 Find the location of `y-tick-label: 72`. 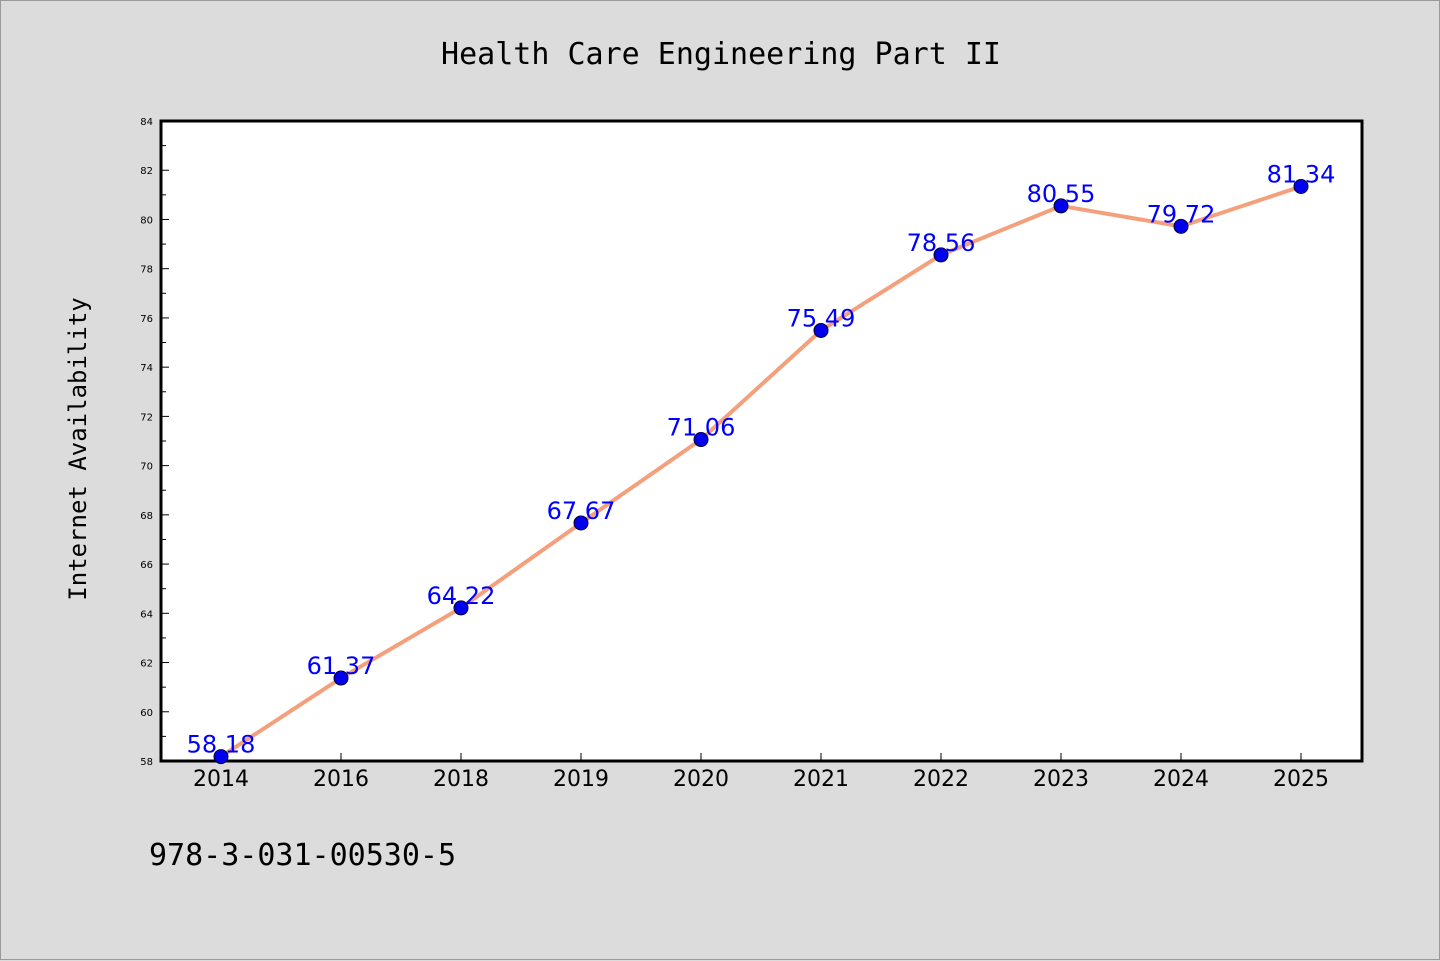

y-tick-label: 72 is located at coordinates (146, 417).